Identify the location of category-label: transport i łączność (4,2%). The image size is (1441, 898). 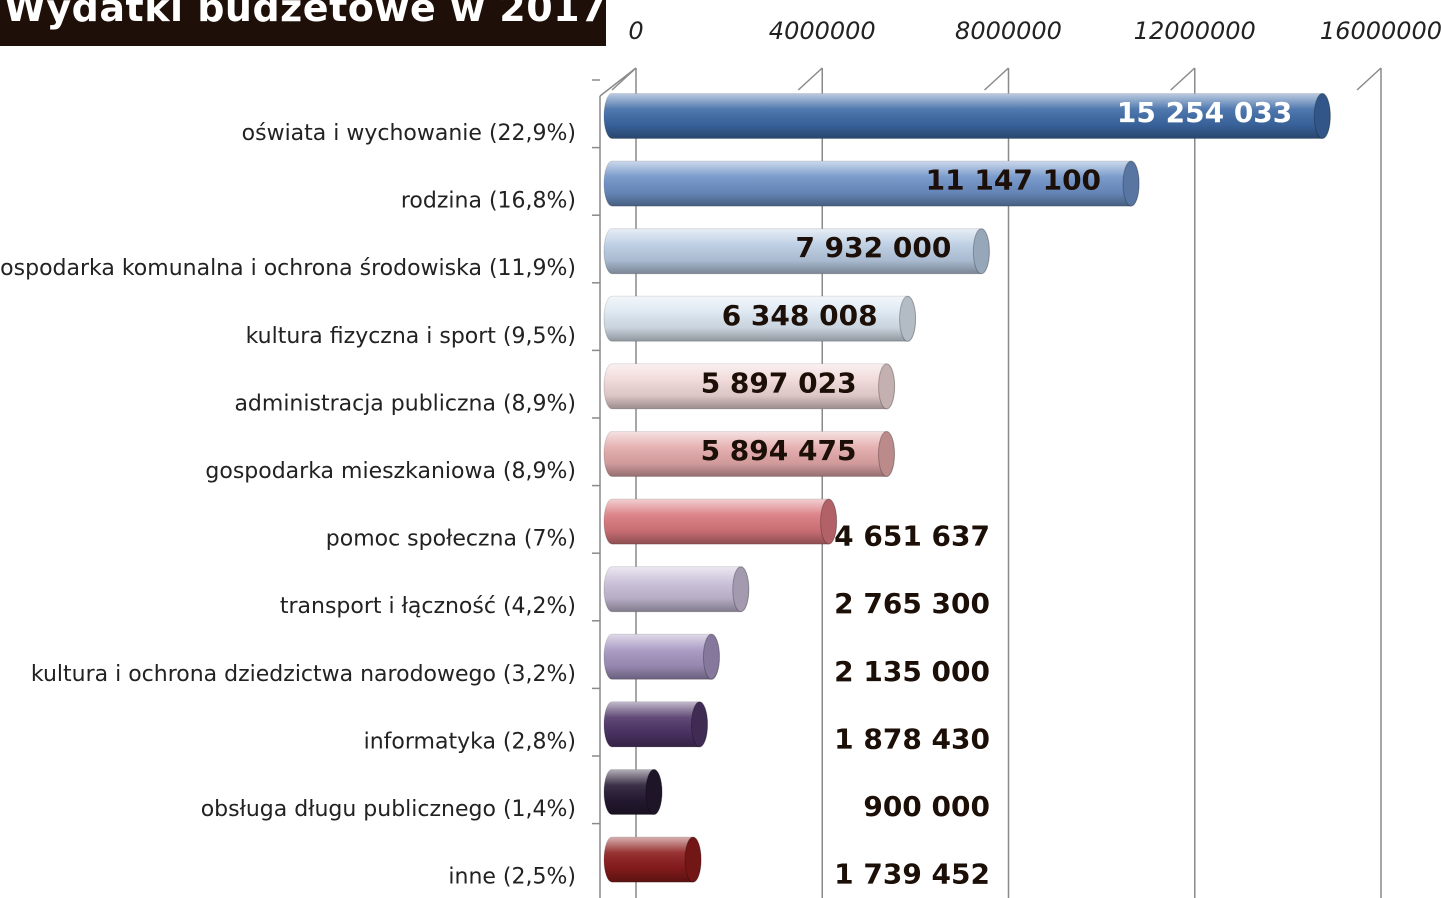
(428, 606).